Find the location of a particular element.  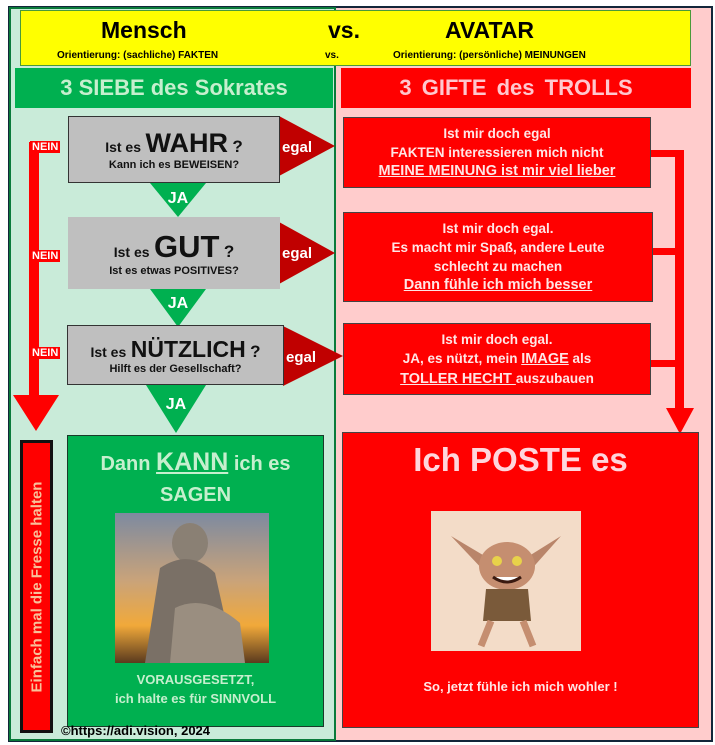

result-headline: Dann KANN ich es is located at coordinates (195, 462).